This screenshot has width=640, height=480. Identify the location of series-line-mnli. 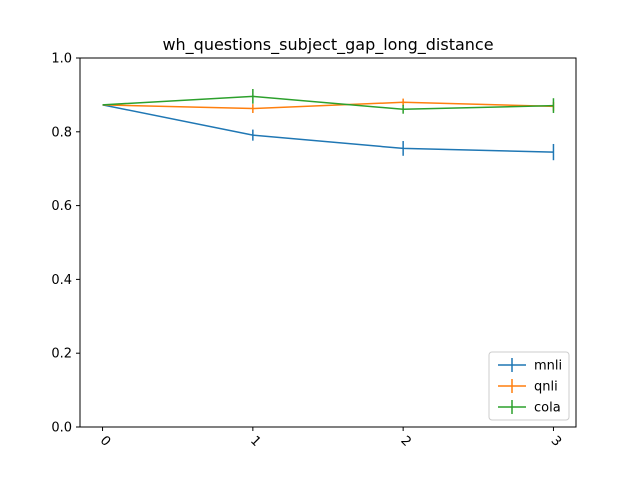
(328, 128).